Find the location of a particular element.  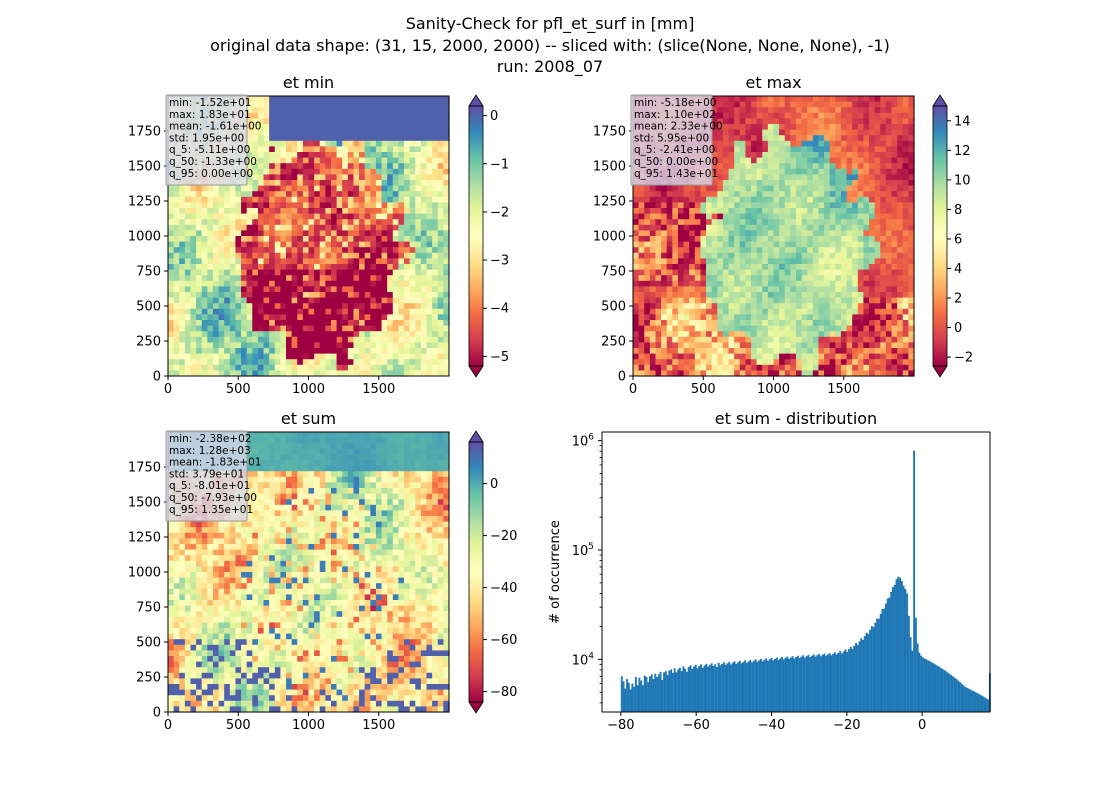

colorbar-tick-label: −20 is located at coordinates (503, 536).